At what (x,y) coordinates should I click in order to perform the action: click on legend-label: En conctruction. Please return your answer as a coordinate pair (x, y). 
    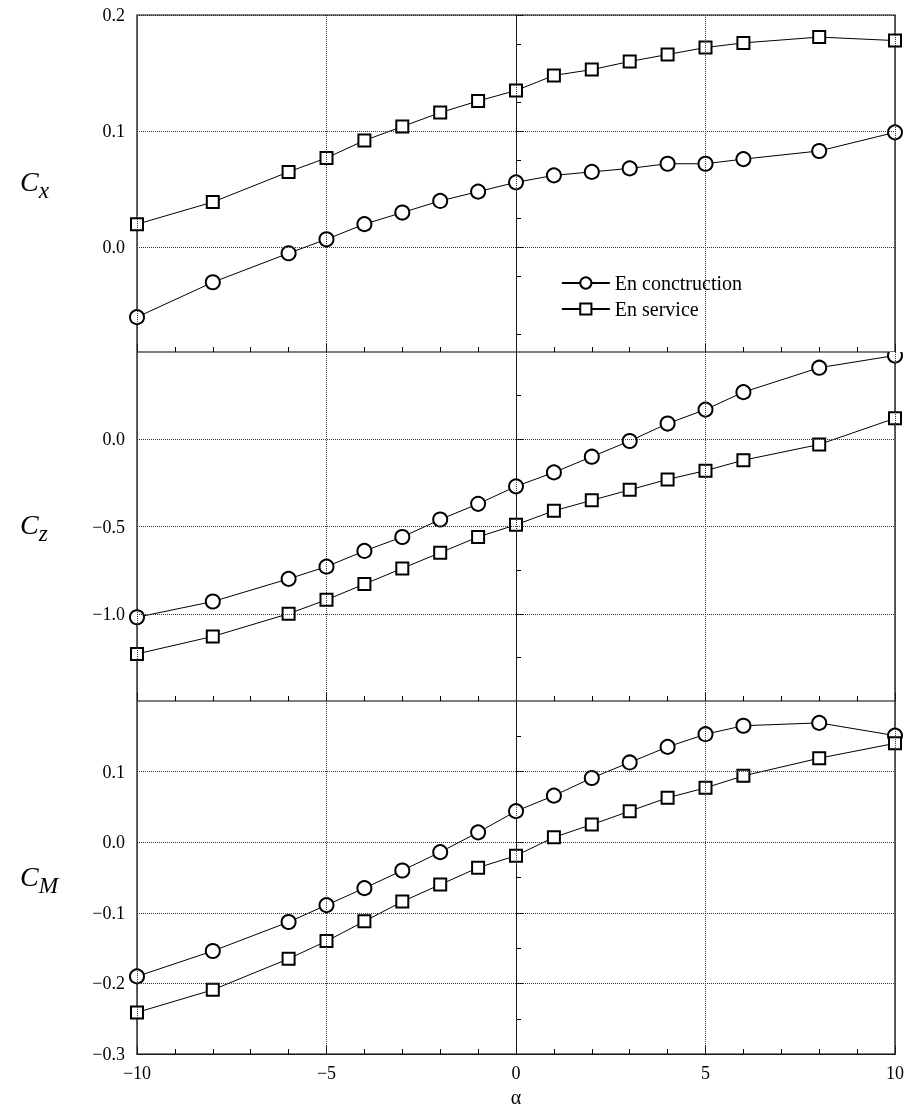
    Looking at the image, I should click on (678, 283).